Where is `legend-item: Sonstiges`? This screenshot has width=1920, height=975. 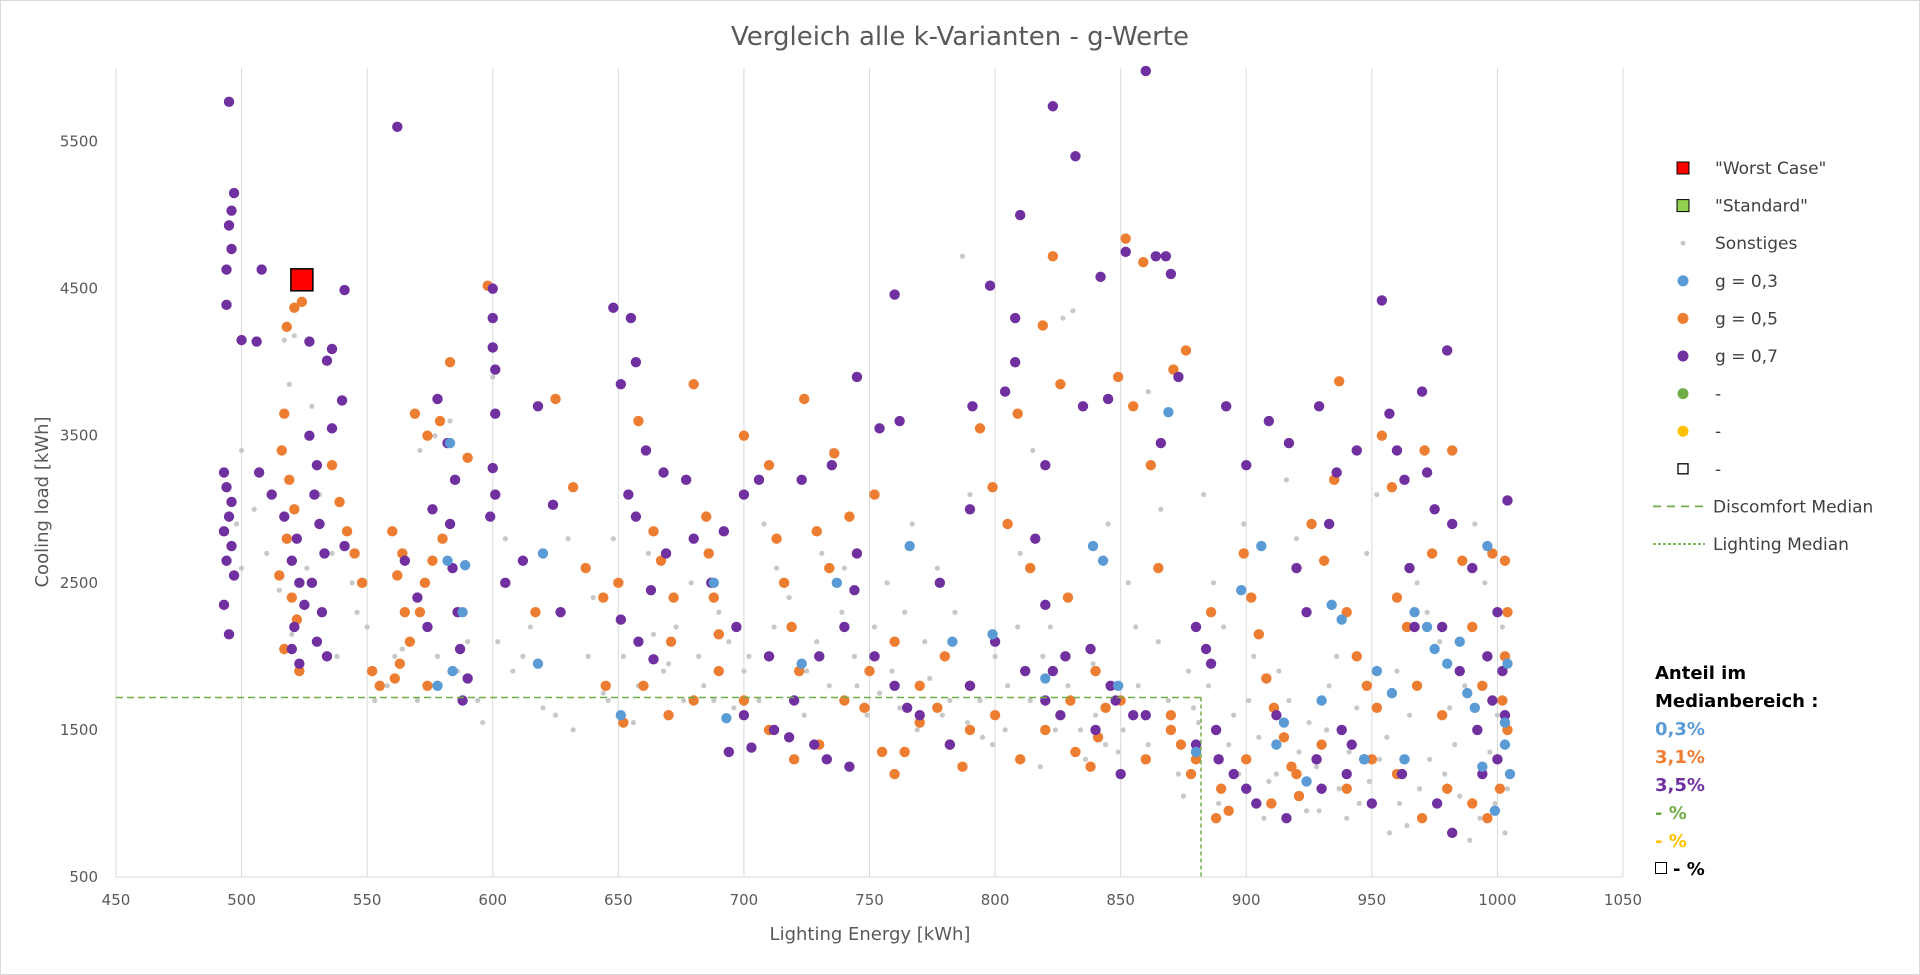 legend-item: Sonstiges is located at coordinates (1738, 244).